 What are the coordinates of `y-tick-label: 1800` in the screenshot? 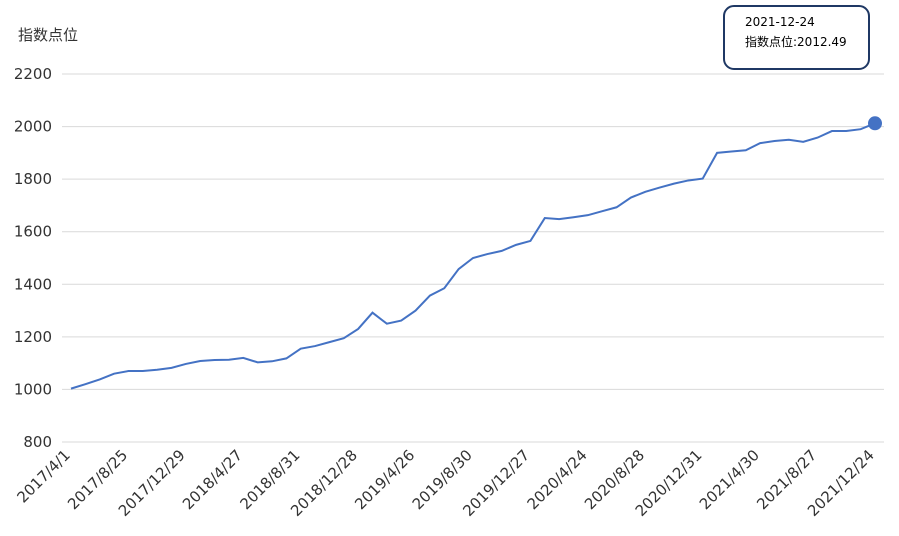 It's located at (33, 179).